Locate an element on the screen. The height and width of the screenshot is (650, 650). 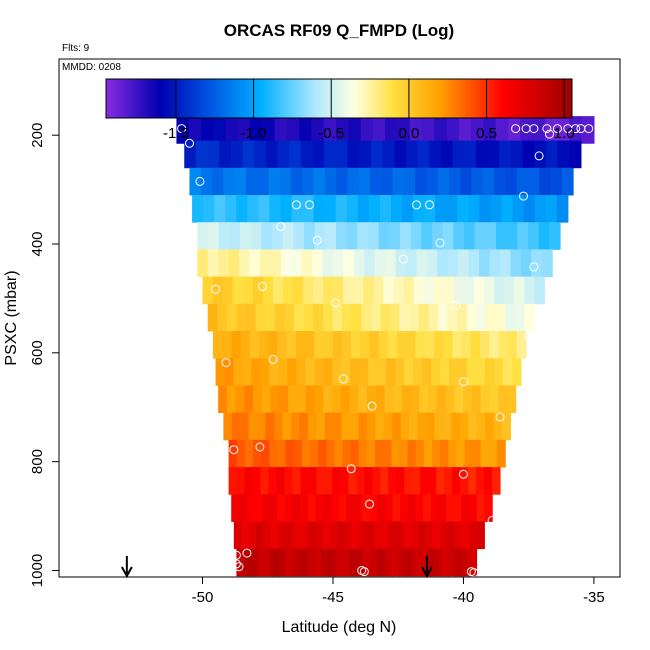
x-tick-label: -45 is located at coordinates (333, 597).